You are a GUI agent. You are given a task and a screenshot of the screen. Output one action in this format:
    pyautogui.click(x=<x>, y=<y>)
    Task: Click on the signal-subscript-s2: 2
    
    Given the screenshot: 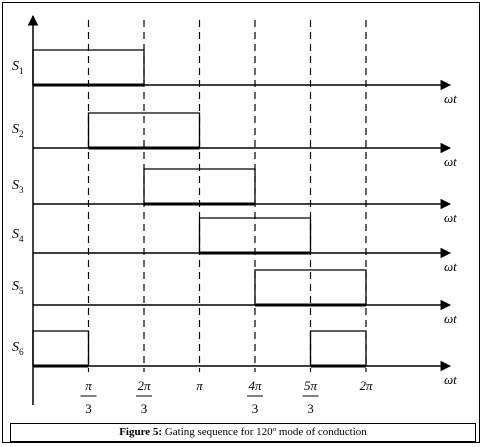 What is the action you would take?
    pyautogui.click(x=21, y=134)
    